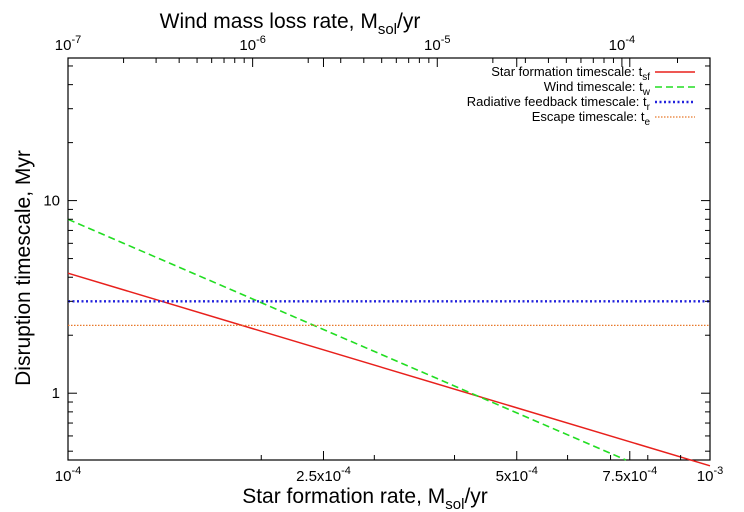  I want to click on legend-label-w: Wind timescale: tw, so click(597, 88).